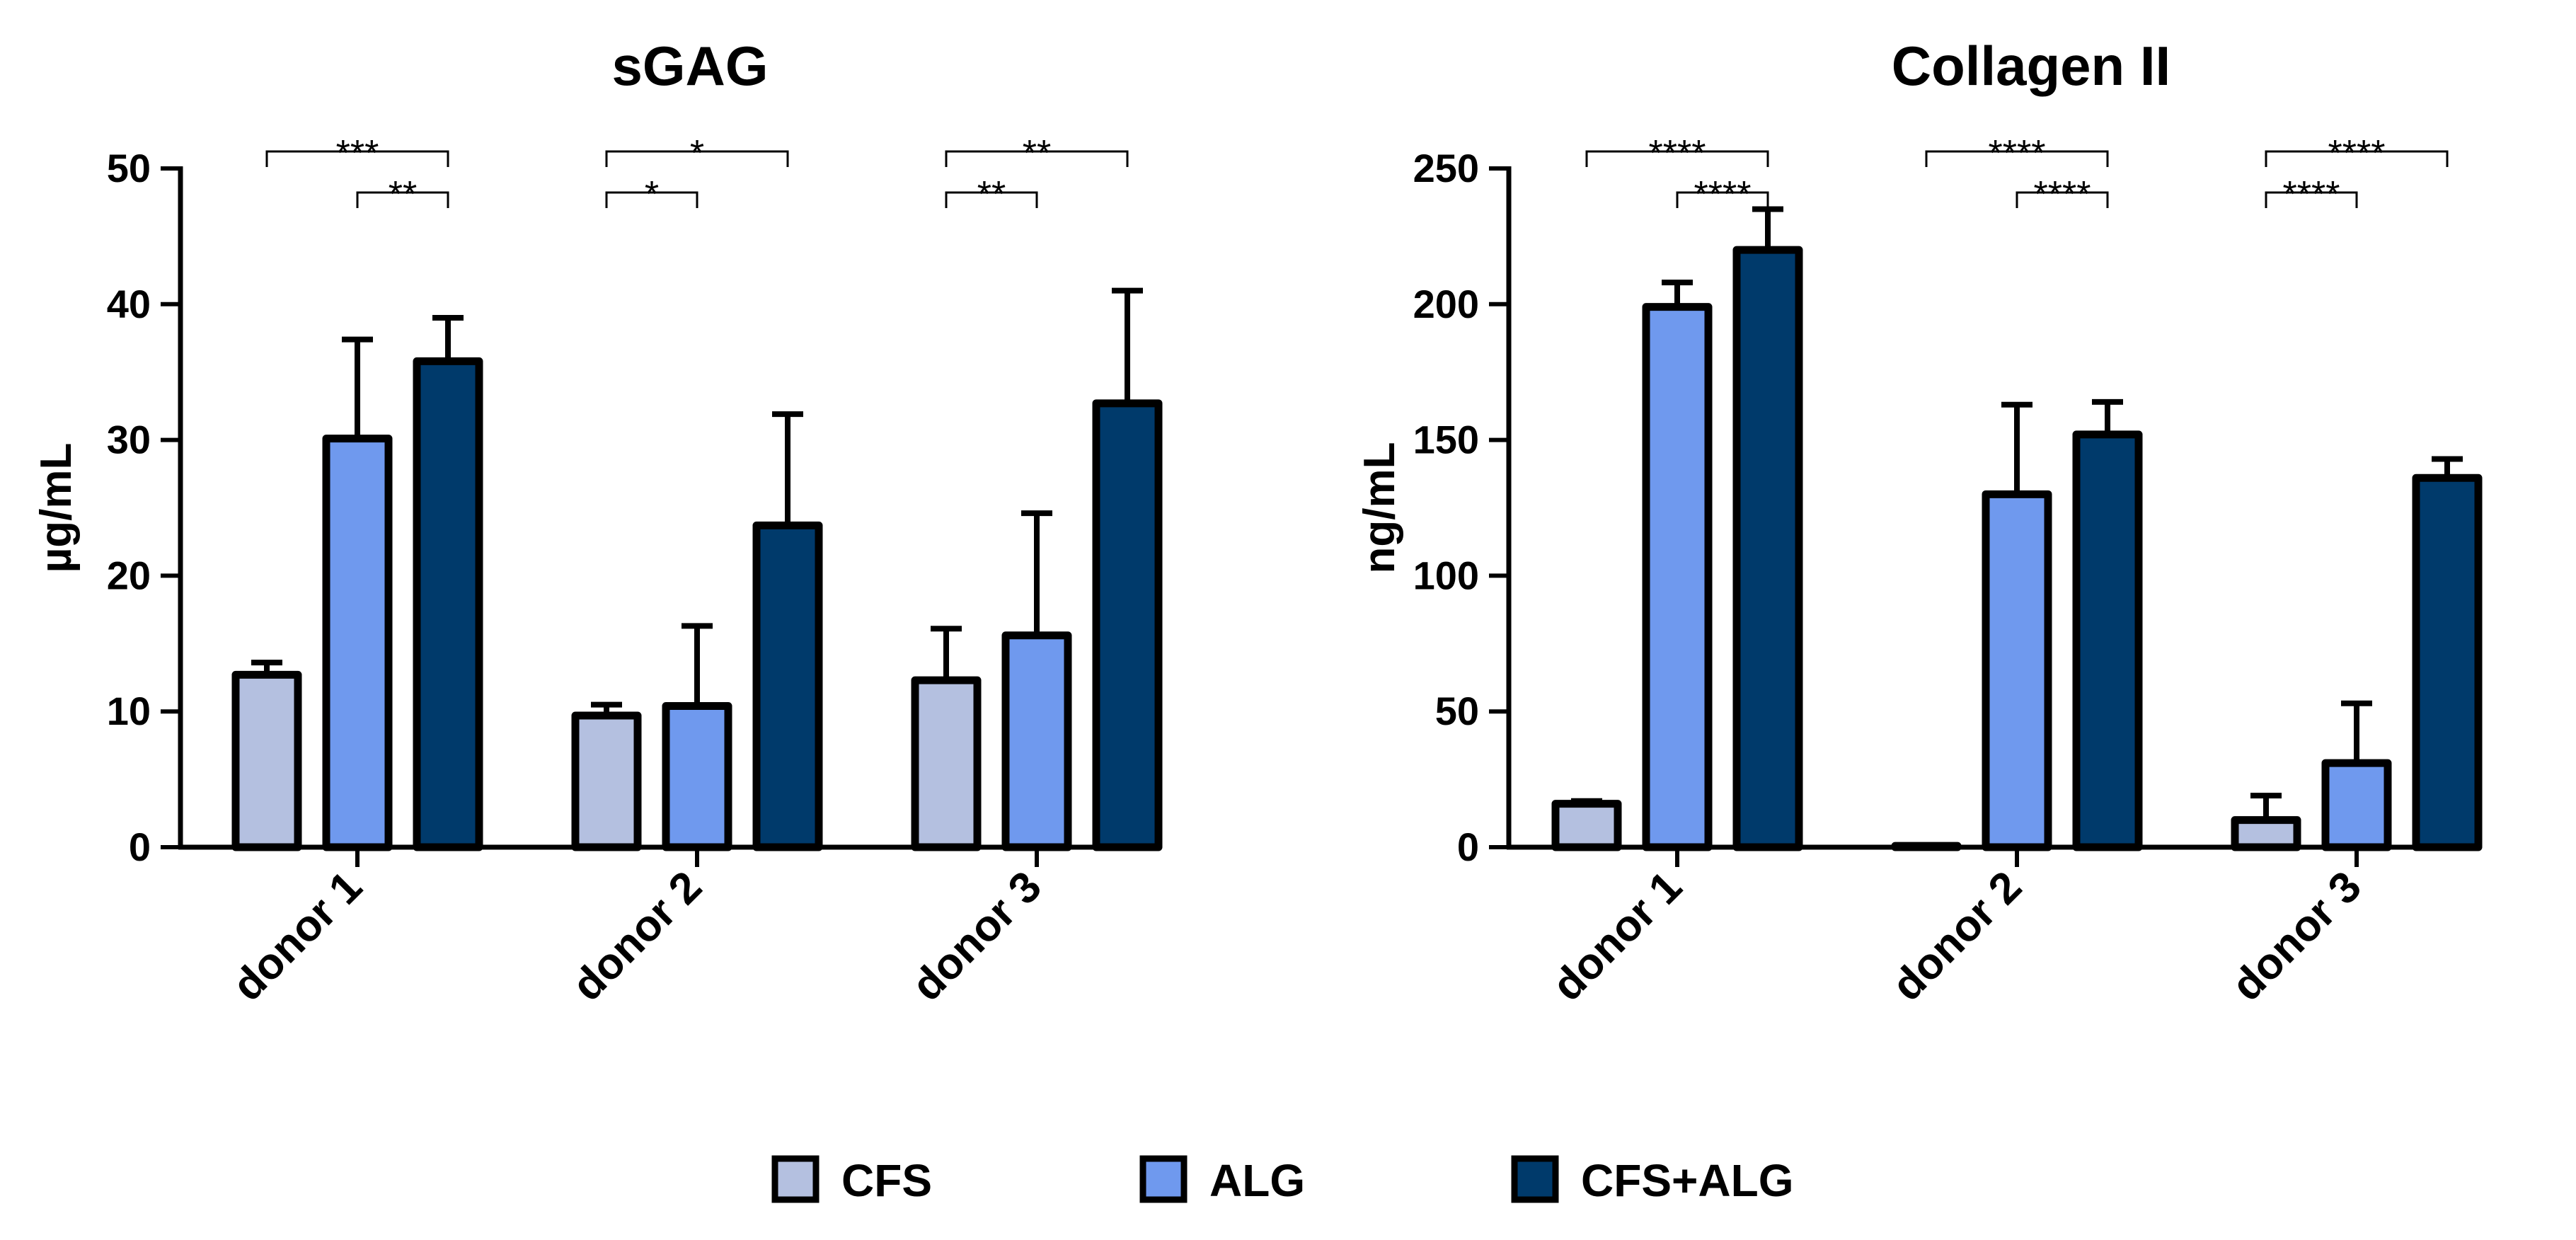 The image size is (2576, 1240). Describe the element at coordinates (129, 711) in the screenshot. I see `y-tick-label: 10` at that location.